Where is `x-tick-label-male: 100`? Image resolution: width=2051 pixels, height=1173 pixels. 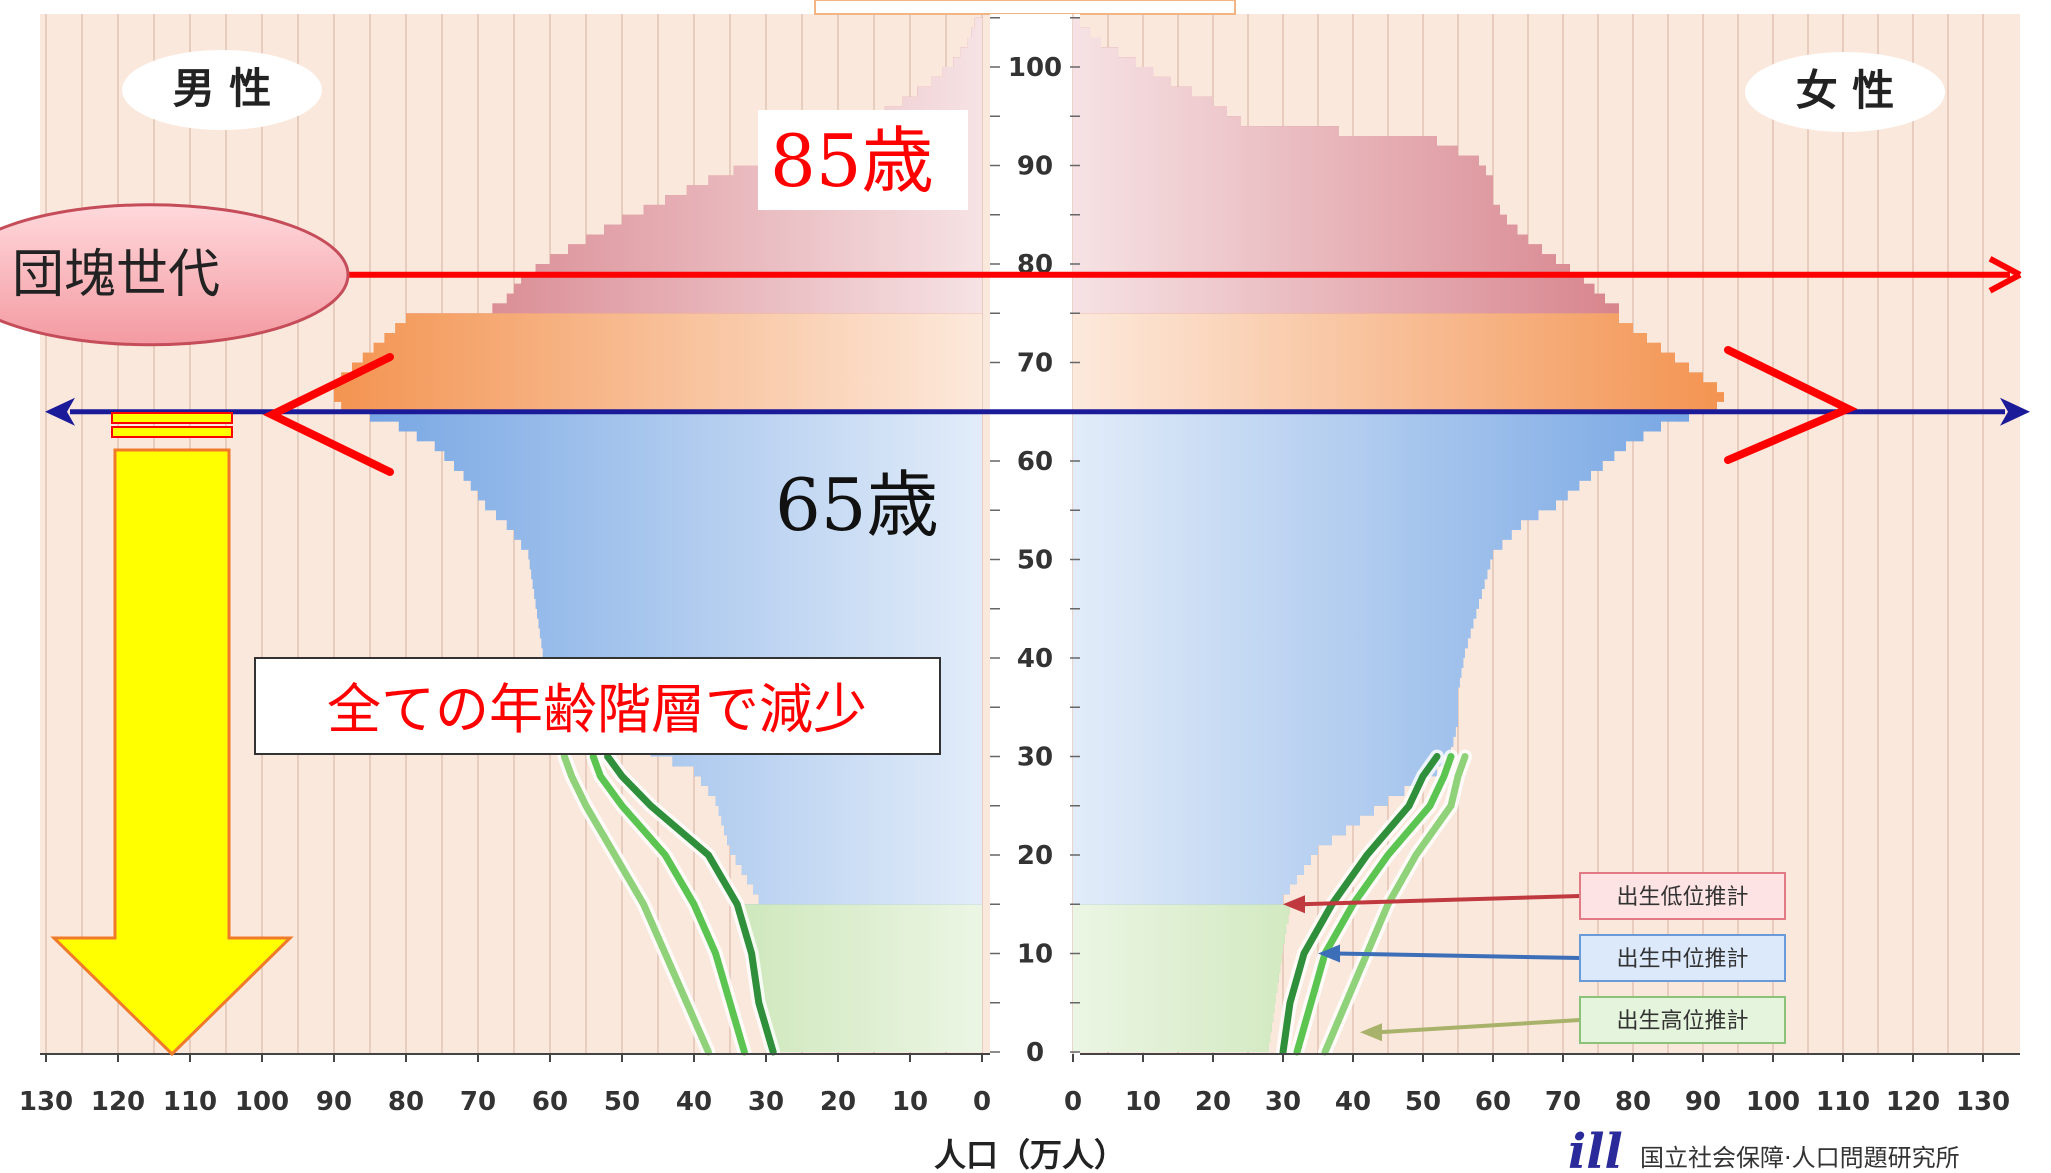 x-tick-label-male: 100 is located at coordinates (262, 1102).